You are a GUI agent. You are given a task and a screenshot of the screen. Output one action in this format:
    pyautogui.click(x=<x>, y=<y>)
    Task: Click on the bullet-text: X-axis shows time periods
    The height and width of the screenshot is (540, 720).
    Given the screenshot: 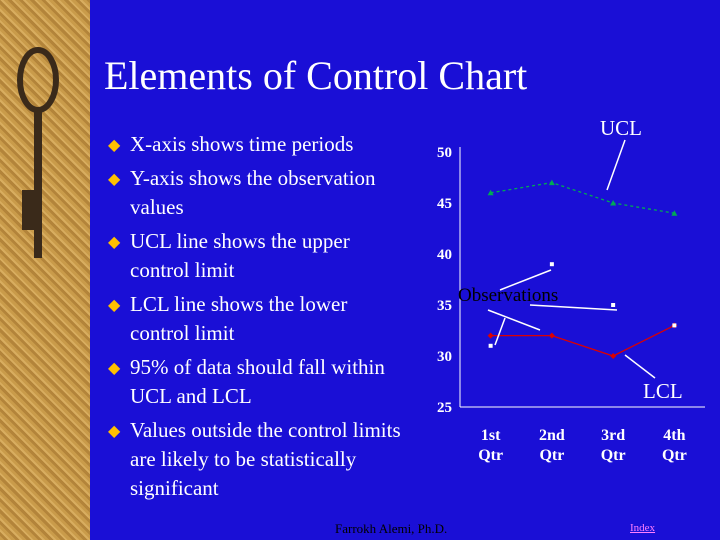 What is the action you would take?
    pyautogui.click(x=242, y=144)
    